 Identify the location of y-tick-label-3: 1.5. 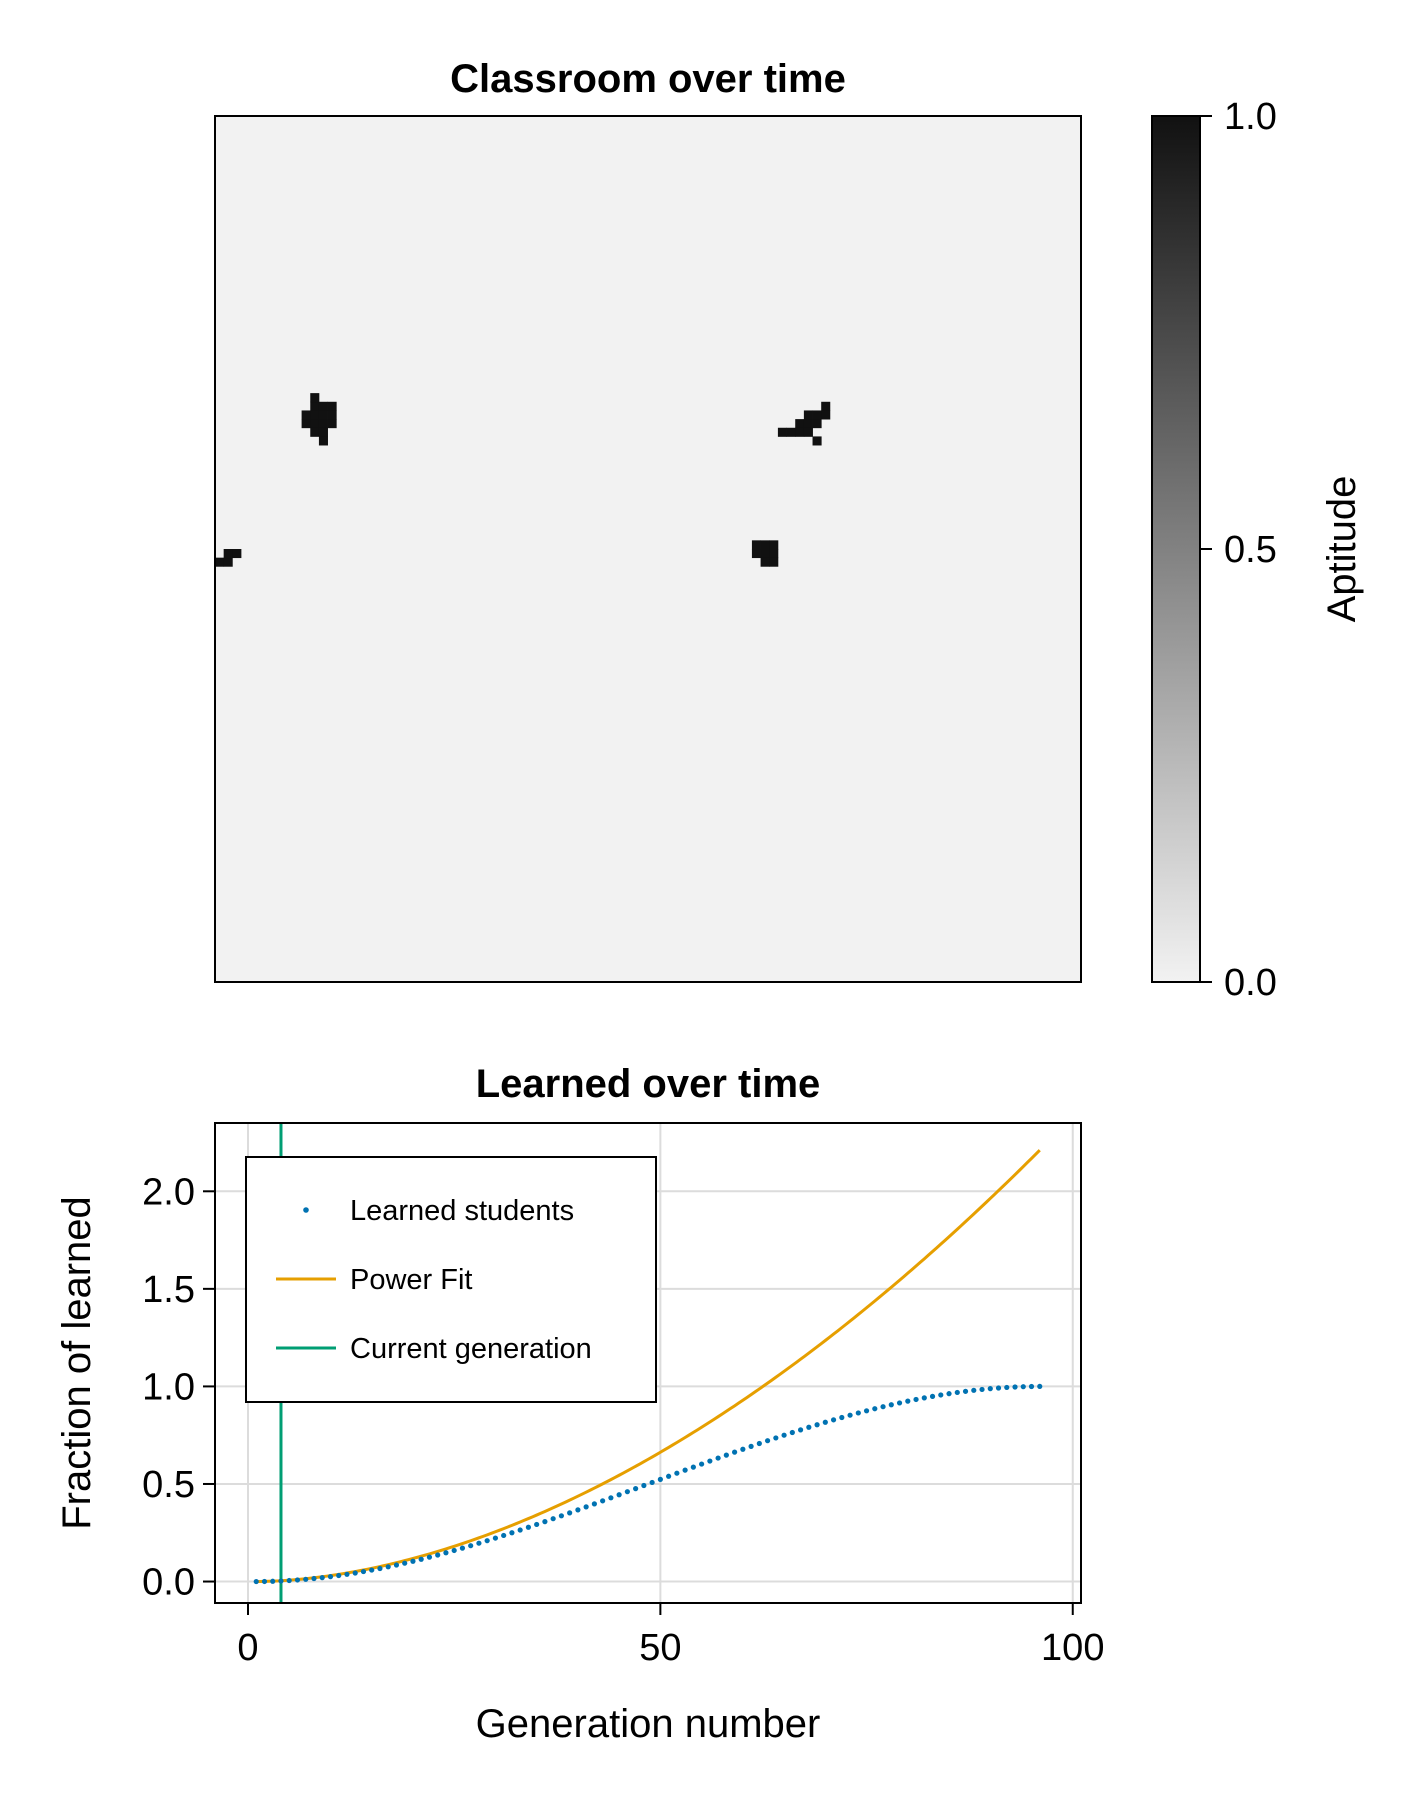
(168, 1290).